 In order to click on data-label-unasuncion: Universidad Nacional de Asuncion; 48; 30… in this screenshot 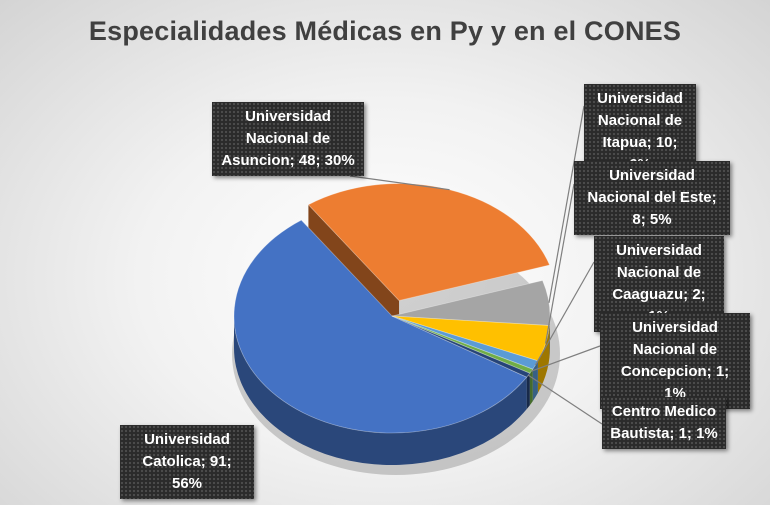, I will do `click(288, 139)`.